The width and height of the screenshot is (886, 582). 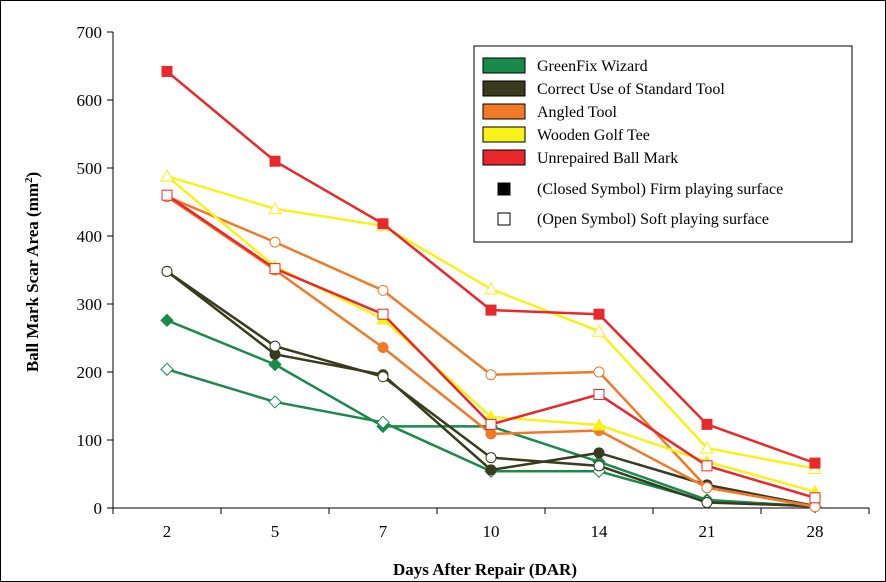 What do you see at coordinates (98, 508) in the screenshot?
I see `y-tick-label: 0` at bounding box center [98, 508].